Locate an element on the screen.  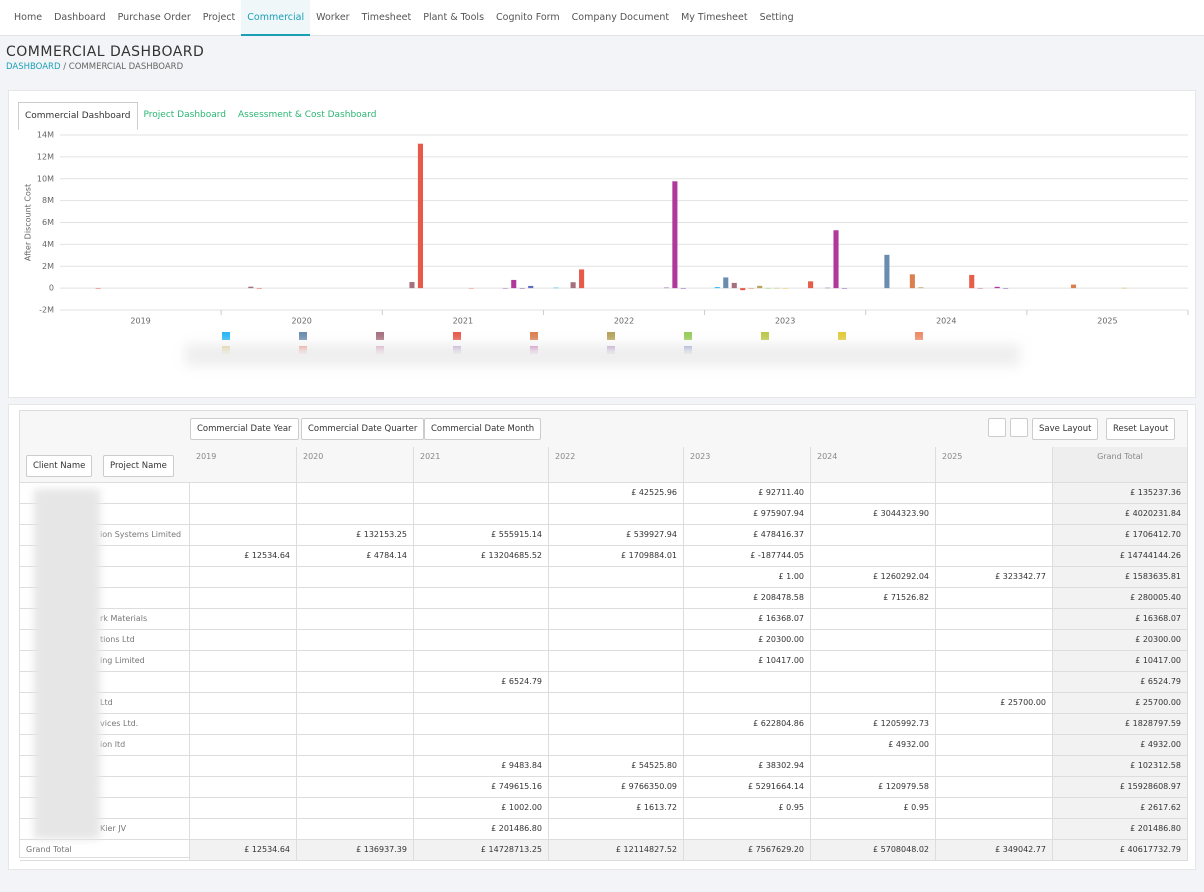
table-cell: £ 10417.00 is located at coordinates (747, 661).